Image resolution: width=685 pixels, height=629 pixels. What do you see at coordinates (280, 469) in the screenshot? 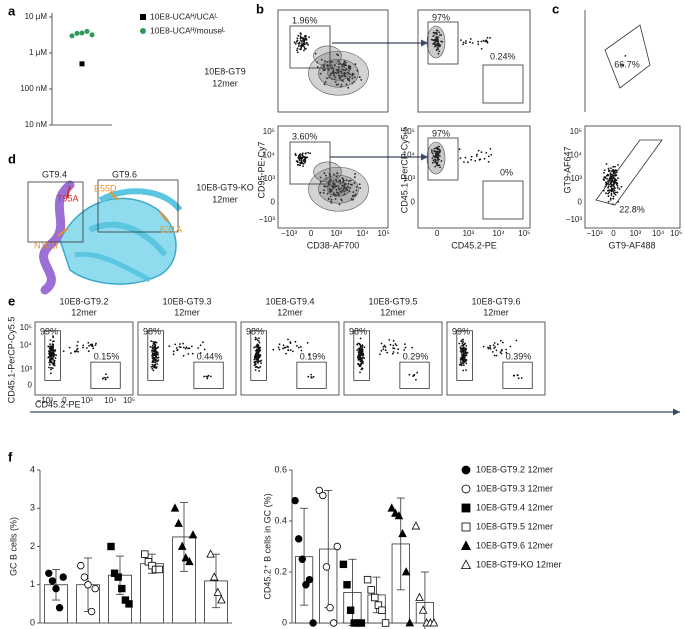
I see `y-tick-label: 0.6` at bounding box center [280, 469].